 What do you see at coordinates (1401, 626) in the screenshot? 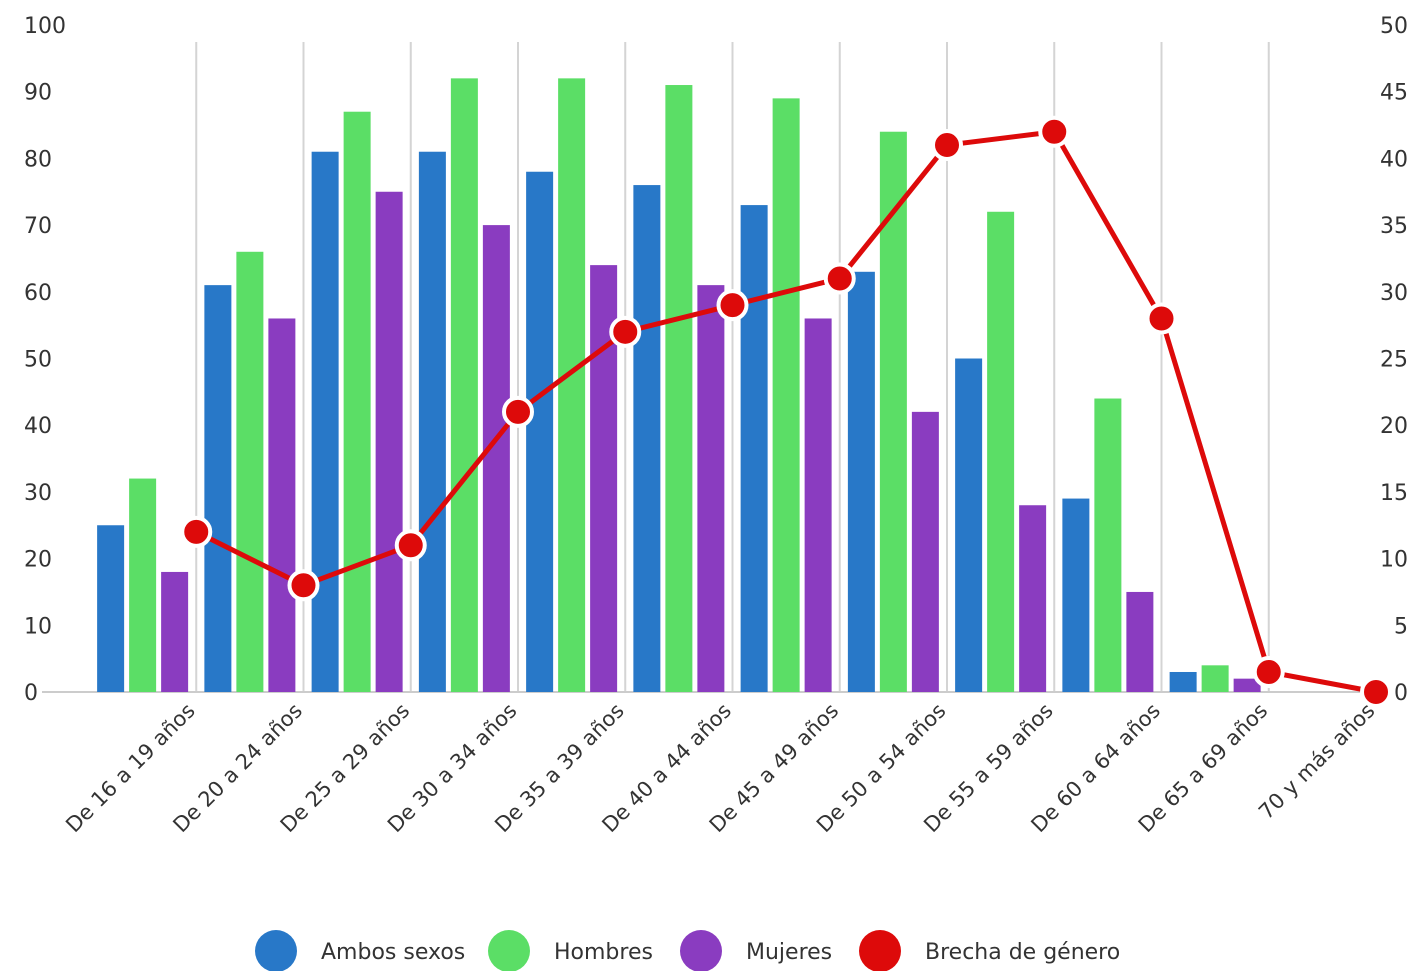
I see `y-right-tick-label: 5` at bounding box center [1401, 626].